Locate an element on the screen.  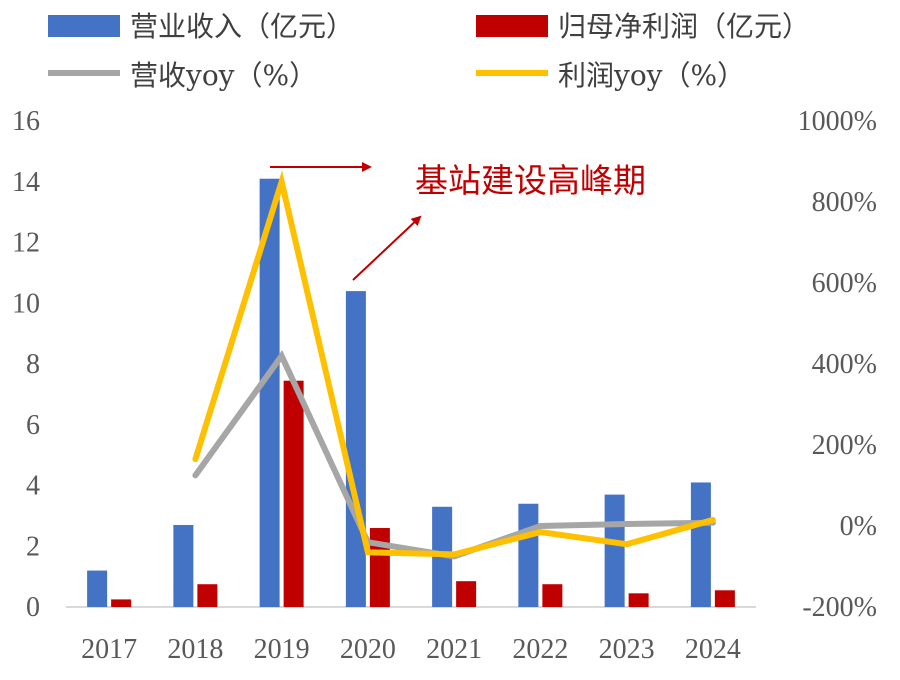
legend-swatch-net-profit is located at coordinates (512, 26).